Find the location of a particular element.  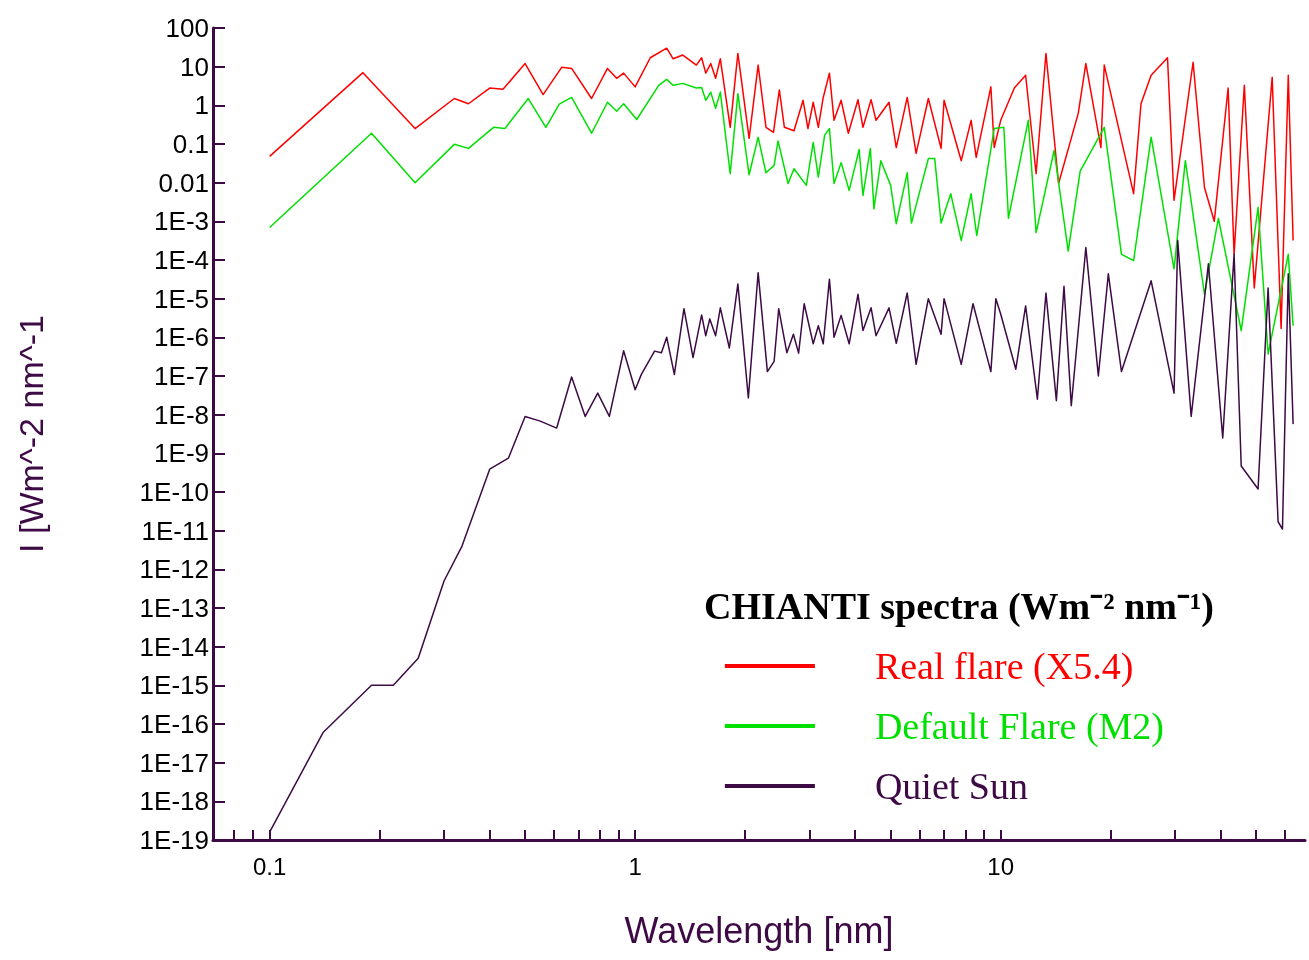

y-tick-label: 1E-18 is located at coordinates (174, 801).